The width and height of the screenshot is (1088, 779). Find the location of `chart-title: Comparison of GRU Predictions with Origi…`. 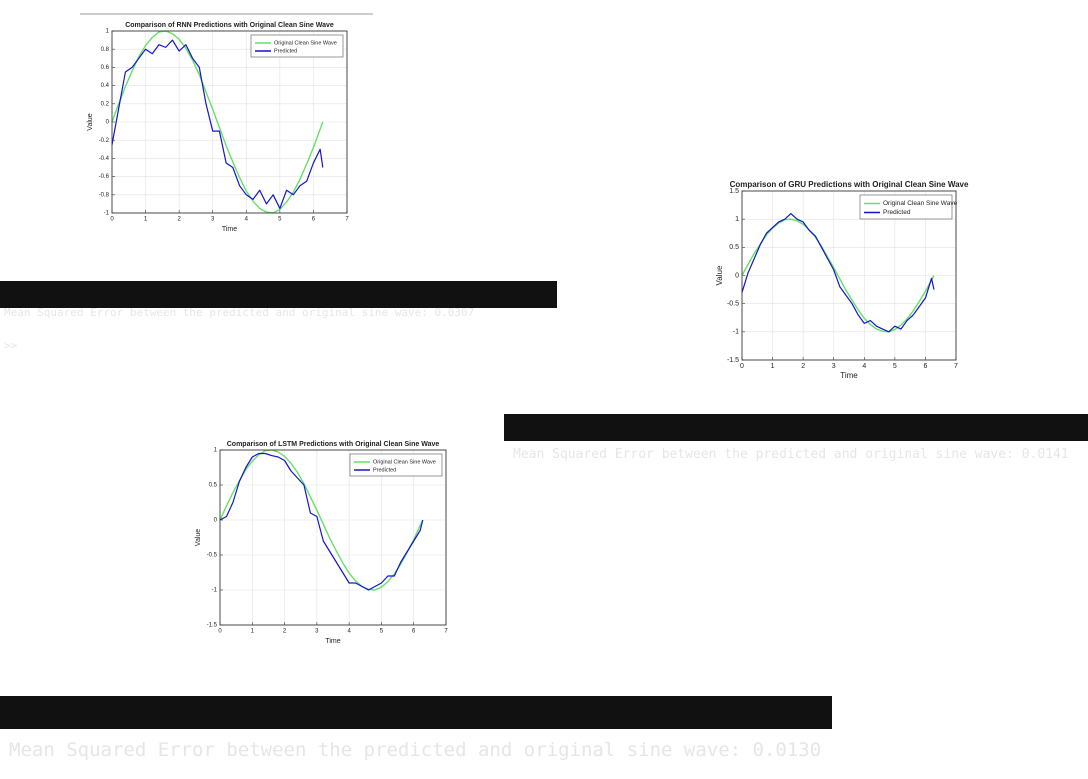

chart-title: Comparison of GRU Predictions with Origi… is located at coordinates (849, 184).